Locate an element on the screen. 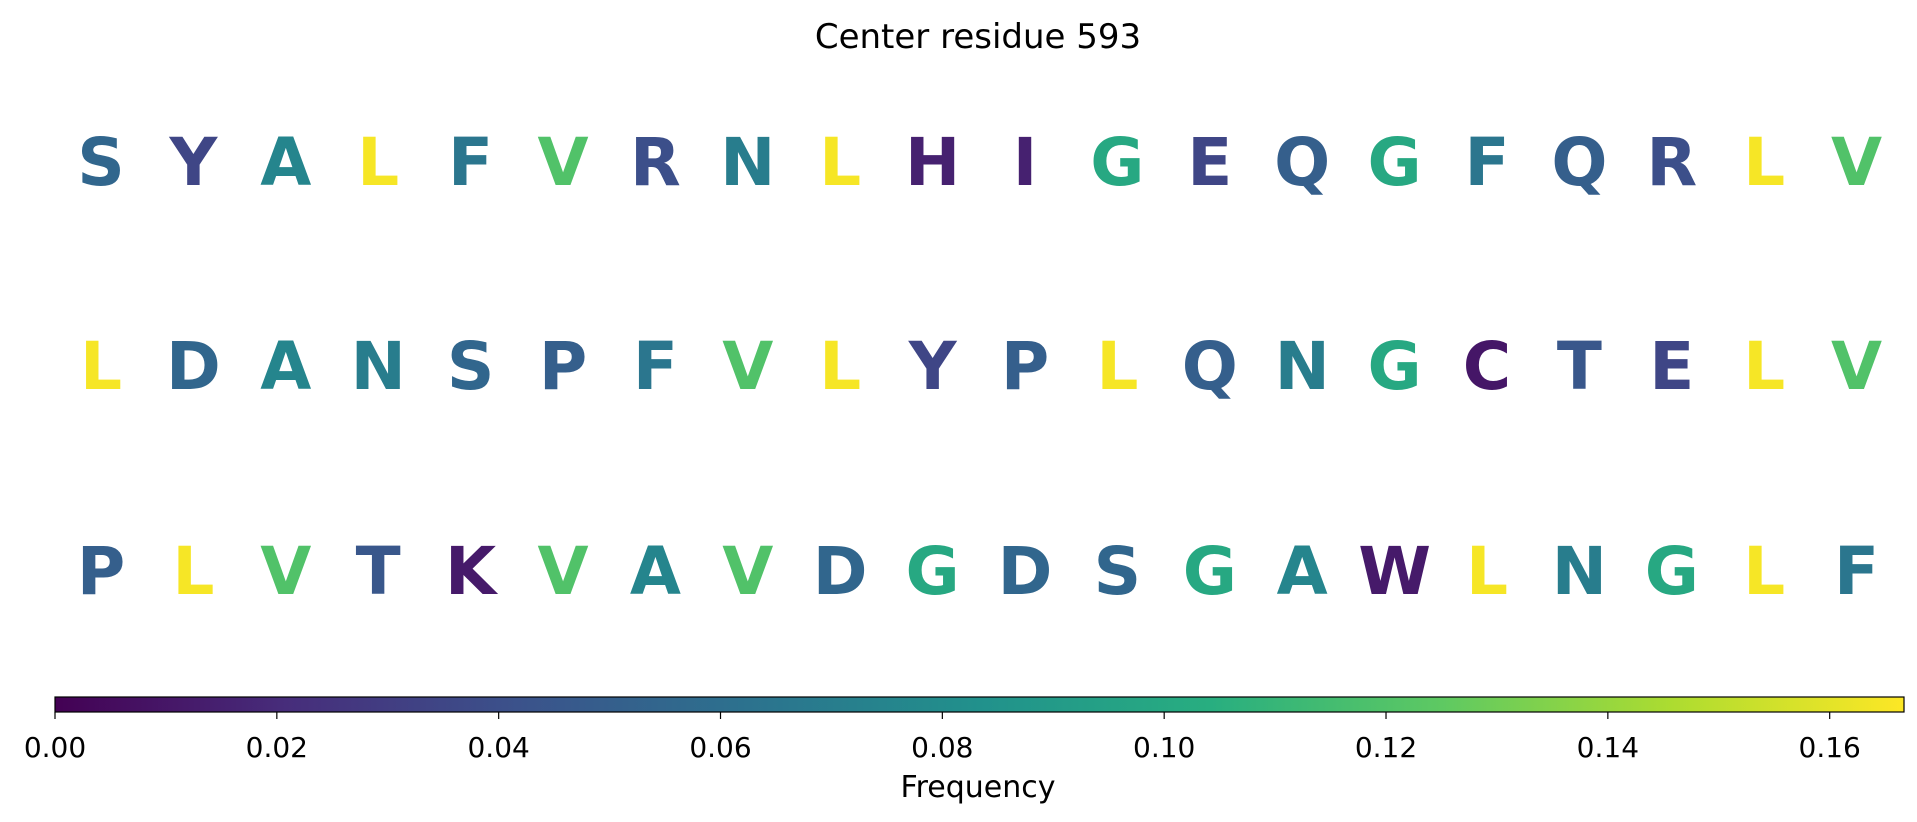 The image size is (1917, 822). colorbar-tick-label: 0.10 is located at coordinates (1164, 747).